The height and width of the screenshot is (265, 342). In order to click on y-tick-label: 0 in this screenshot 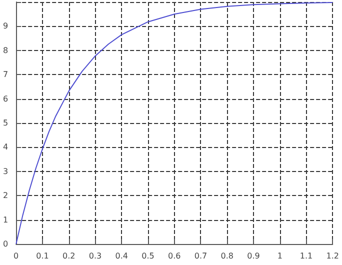, I will do `click(5, 244)`.